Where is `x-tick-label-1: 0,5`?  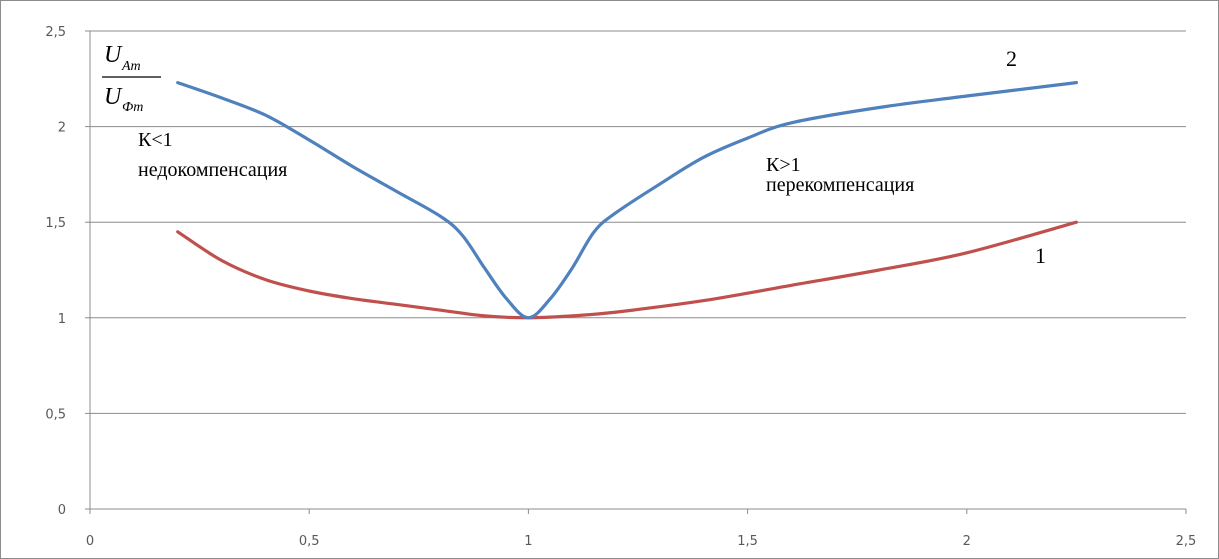 x-tick-label-1: 0,5 is located at coordinates (309, 541).